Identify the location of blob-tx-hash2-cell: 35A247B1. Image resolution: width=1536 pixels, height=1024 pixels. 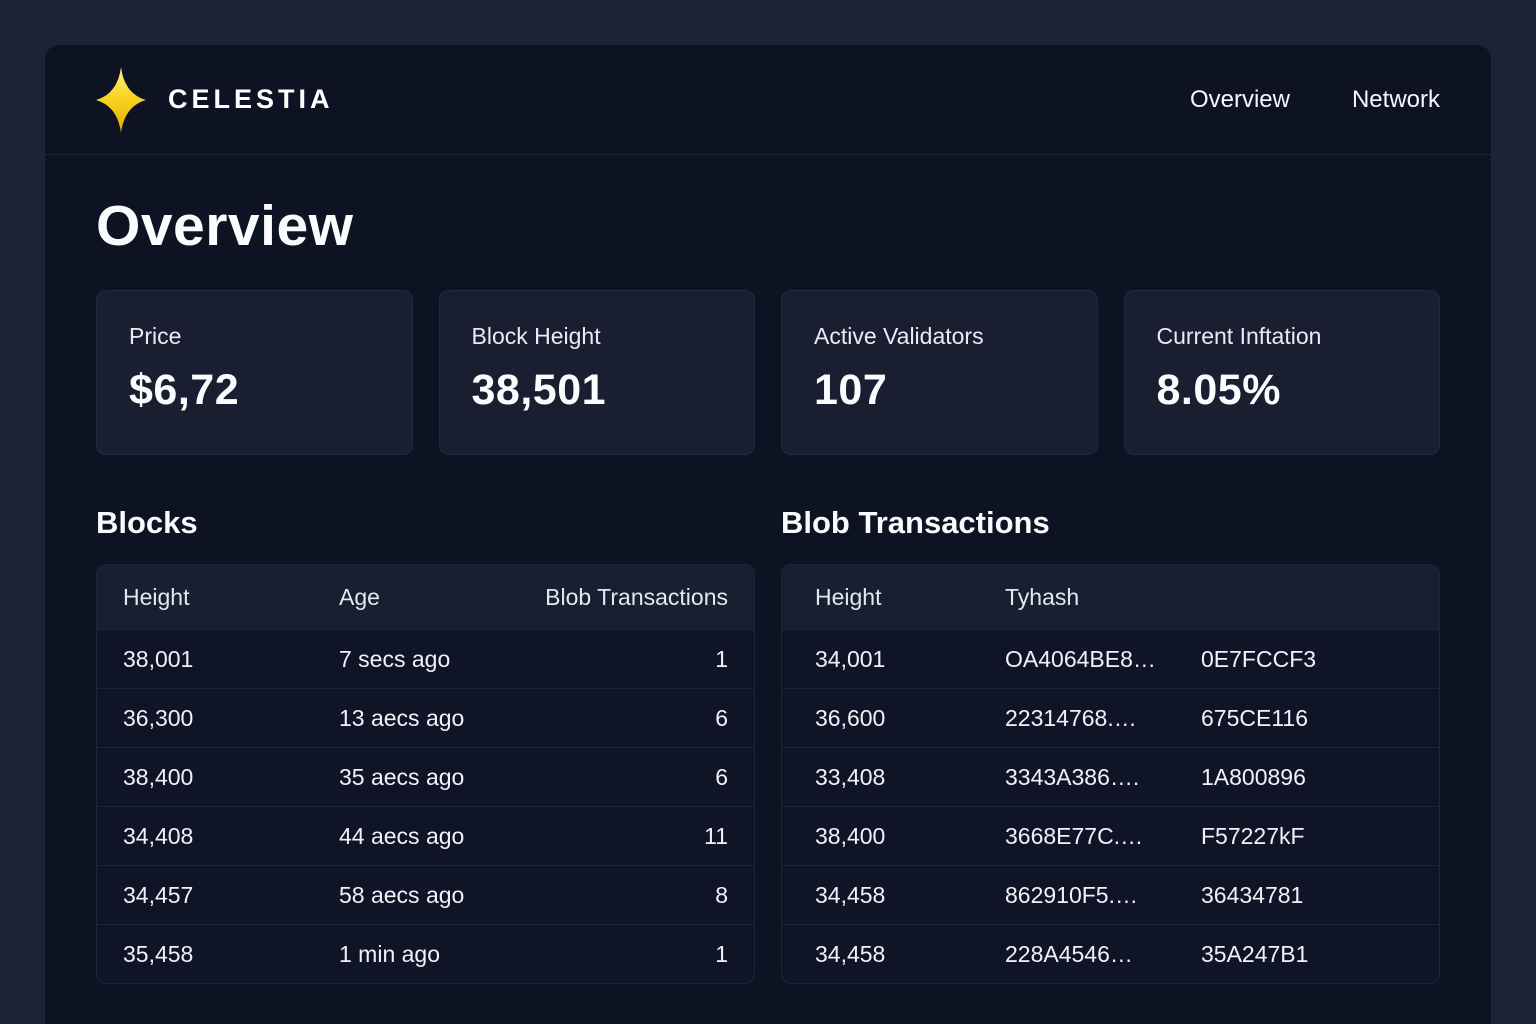
(1255, 953).